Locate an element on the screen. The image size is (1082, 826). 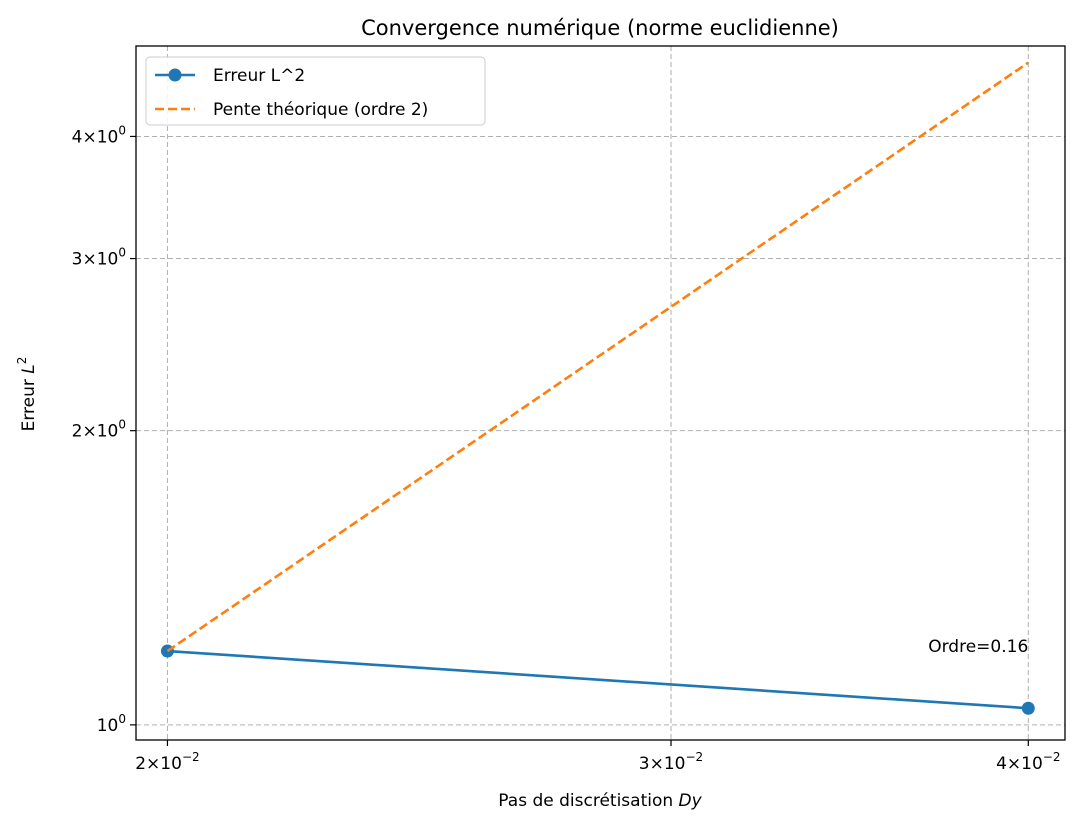
y-tick-label: 2×100 is located at coordinates (99, 430).